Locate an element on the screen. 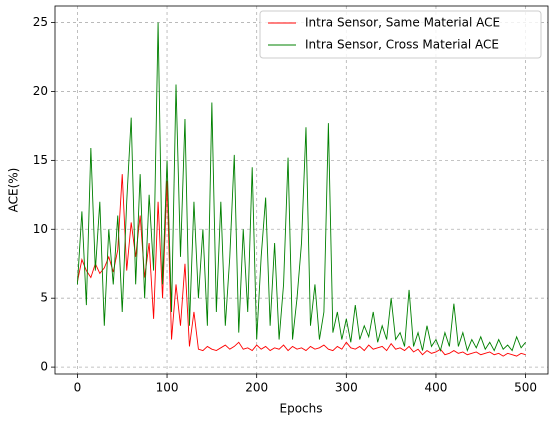  y-axis-label: ACE(%) is located at coordinates (14, 190).